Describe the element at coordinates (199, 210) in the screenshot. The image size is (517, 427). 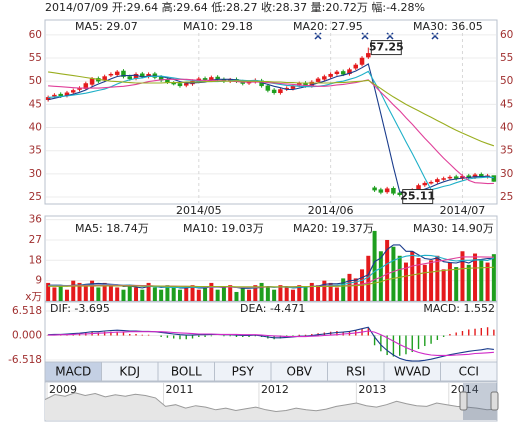
I see `x-tick-label: 2014/05` at that location.